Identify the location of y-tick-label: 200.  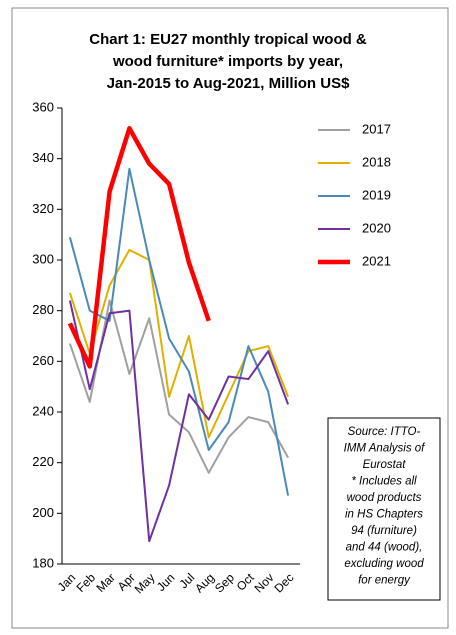
(43, 512).